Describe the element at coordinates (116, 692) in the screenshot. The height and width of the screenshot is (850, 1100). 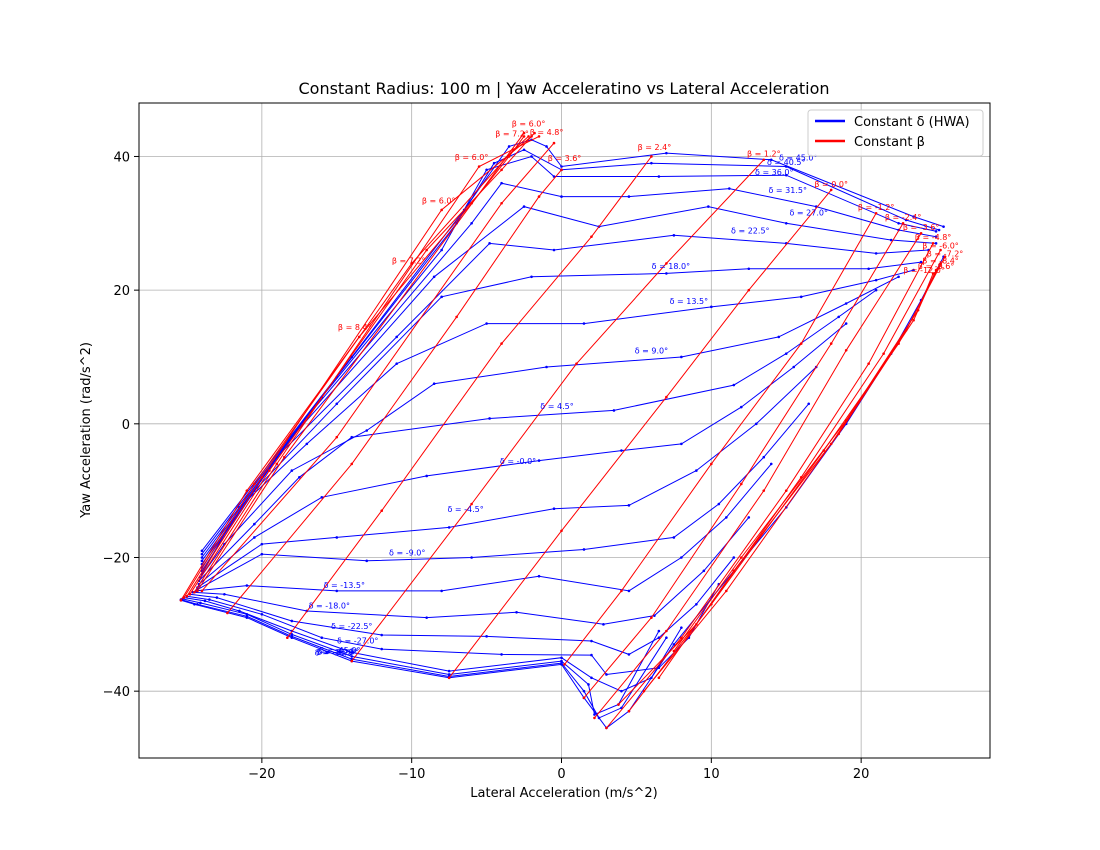
I see `y-tick-label: −40` at that location.